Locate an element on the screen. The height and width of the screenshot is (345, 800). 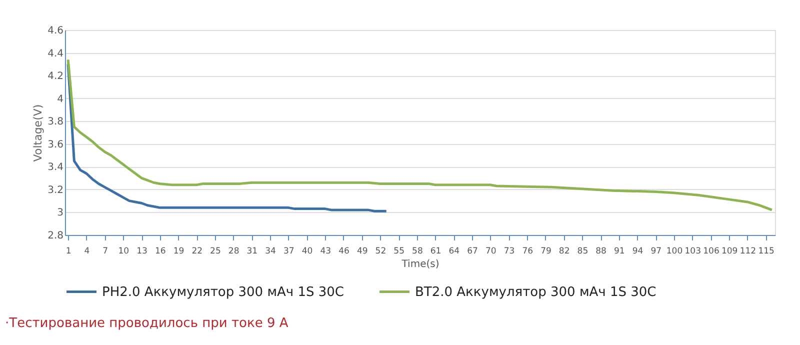
x-tick-label: 1 is located at coordinates (69, 251).